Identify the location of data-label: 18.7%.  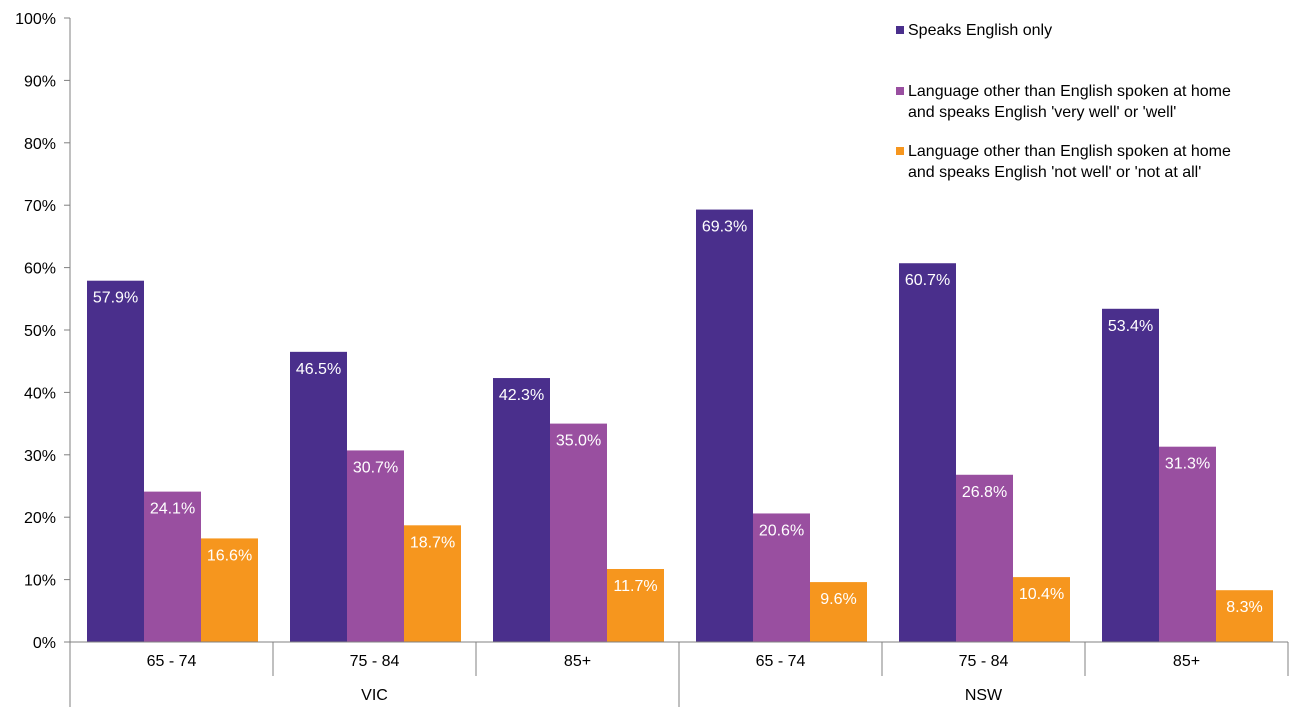
(432, 542).